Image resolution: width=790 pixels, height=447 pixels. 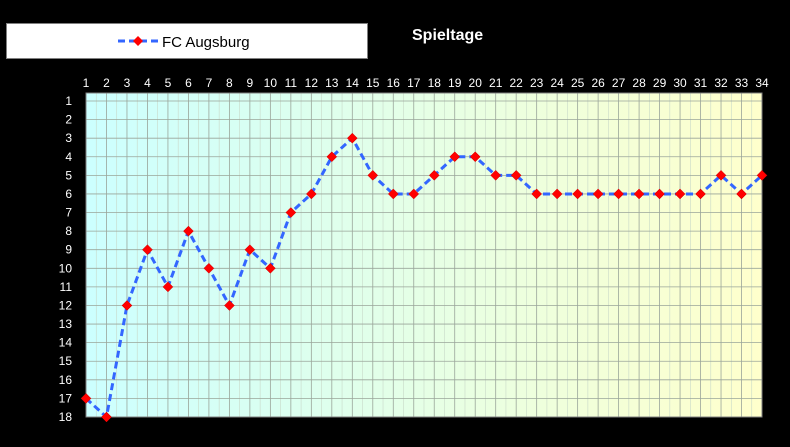 I want to click on x-tick-label: 20, so click(x=476, y=83).